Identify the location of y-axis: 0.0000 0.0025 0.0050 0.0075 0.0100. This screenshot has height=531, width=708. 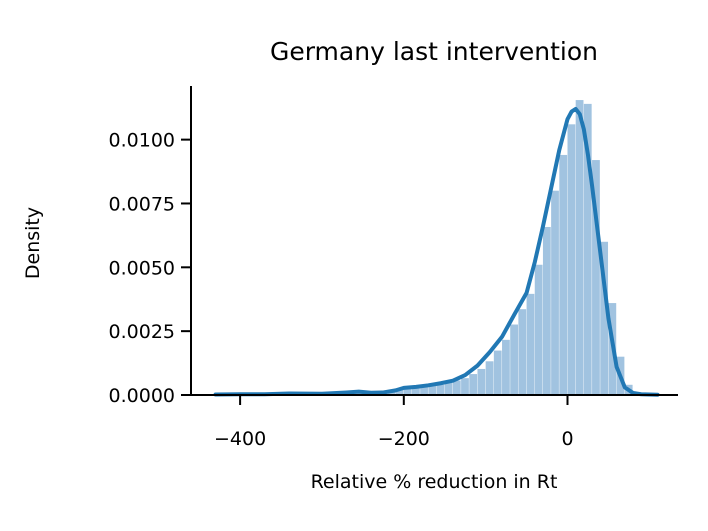
(150, 268).